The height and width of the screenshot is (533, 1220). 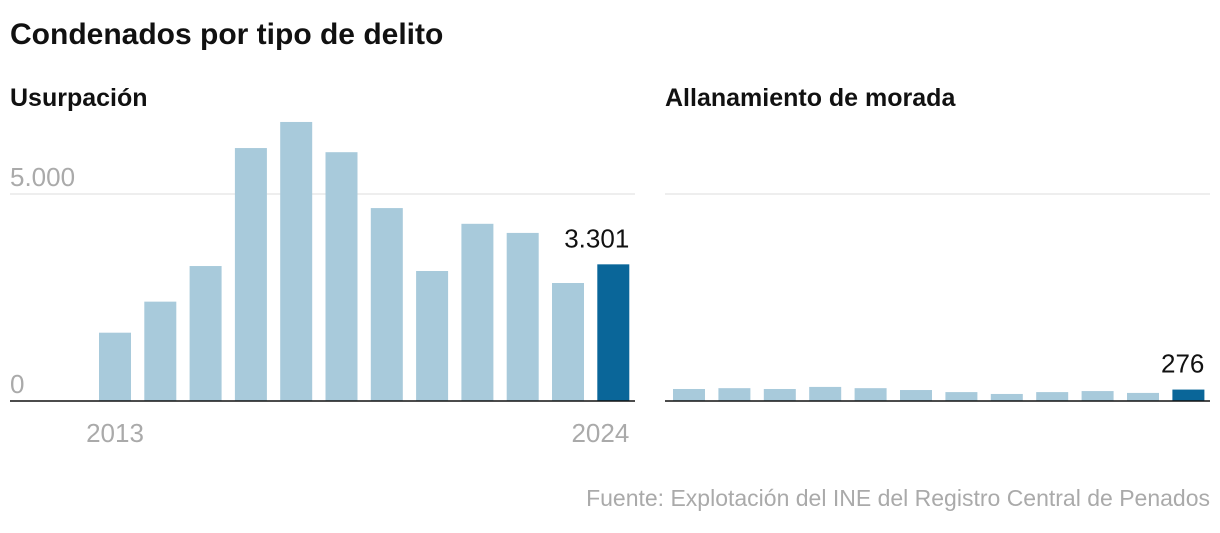 I want to click on x-tick-label: 2013, so click(x=115, y=433).